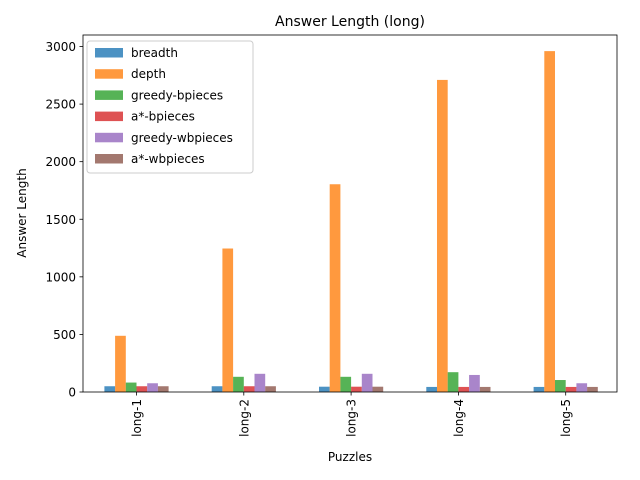 This screenshot has height=480, width=640. What do you see at coordinates (22, 212) in the screenshot?
I see `y-axis-title: Answer Length` at bounding box center [22, 212].